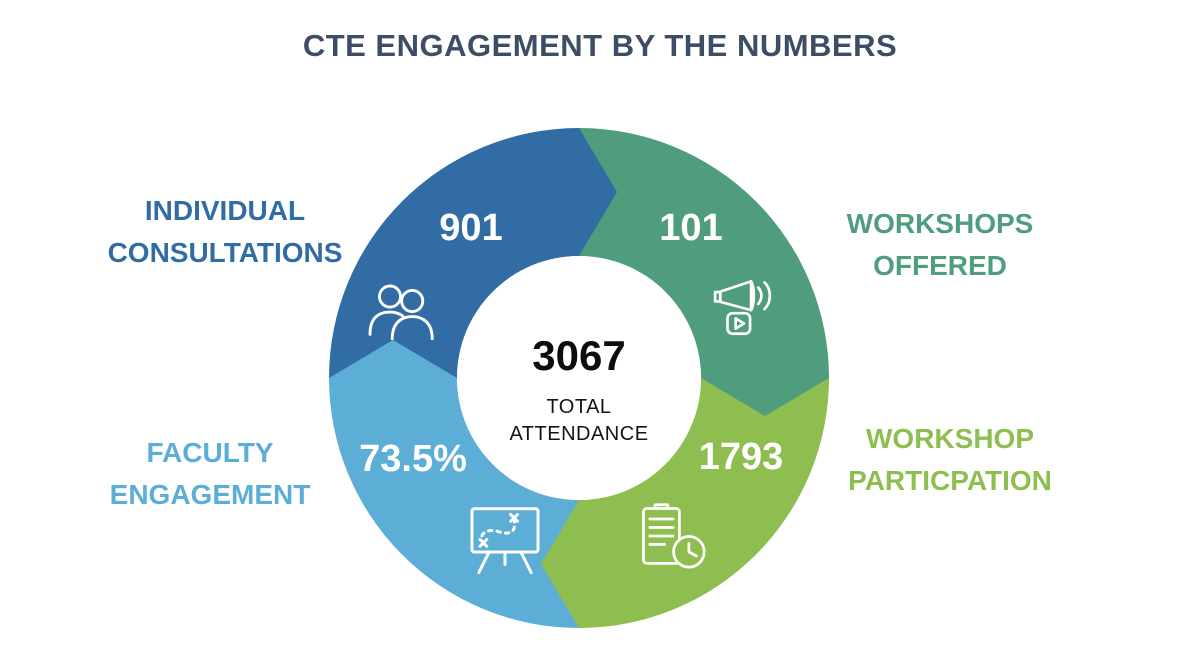 The height and width of the screenshot is (667, 1200). What do you see at coordinates (950, 438) in the screenshot?
I see `label-line-1: WORKSHOP` at bounding box center [950, 438].